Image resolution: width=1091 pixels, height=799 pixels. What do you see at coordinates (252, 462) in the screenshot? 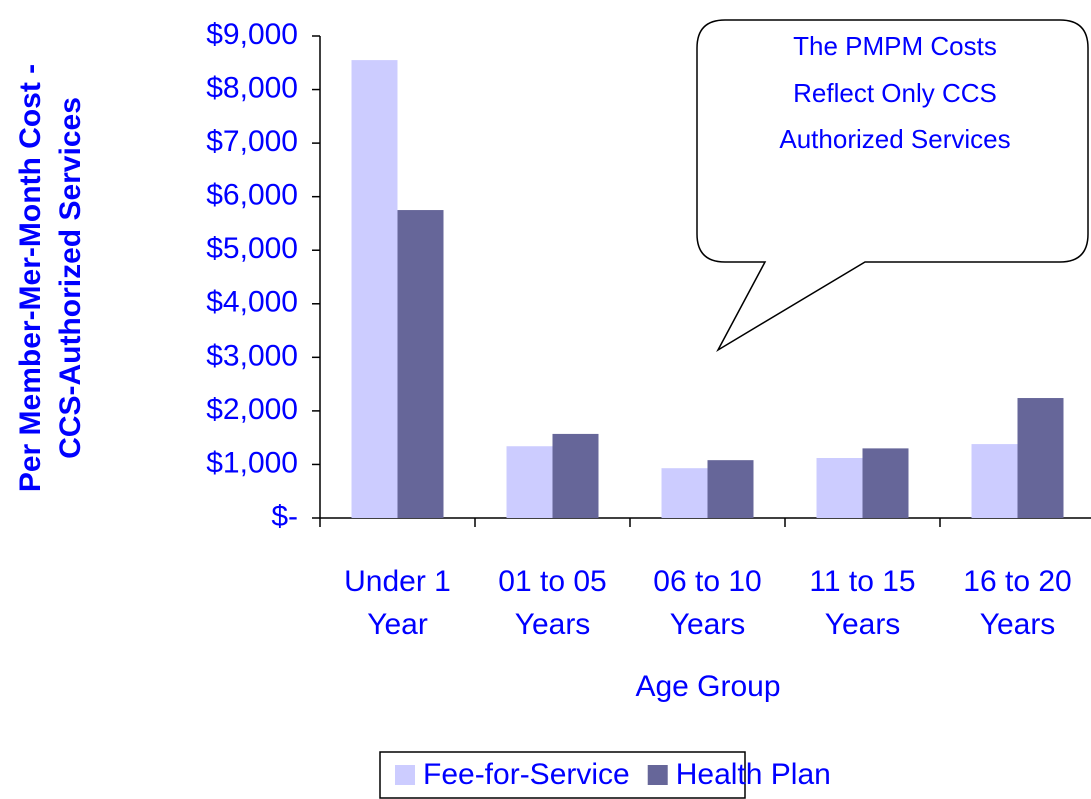
I see `y-tick-label: $1,000` at bounding box center [252, 462].